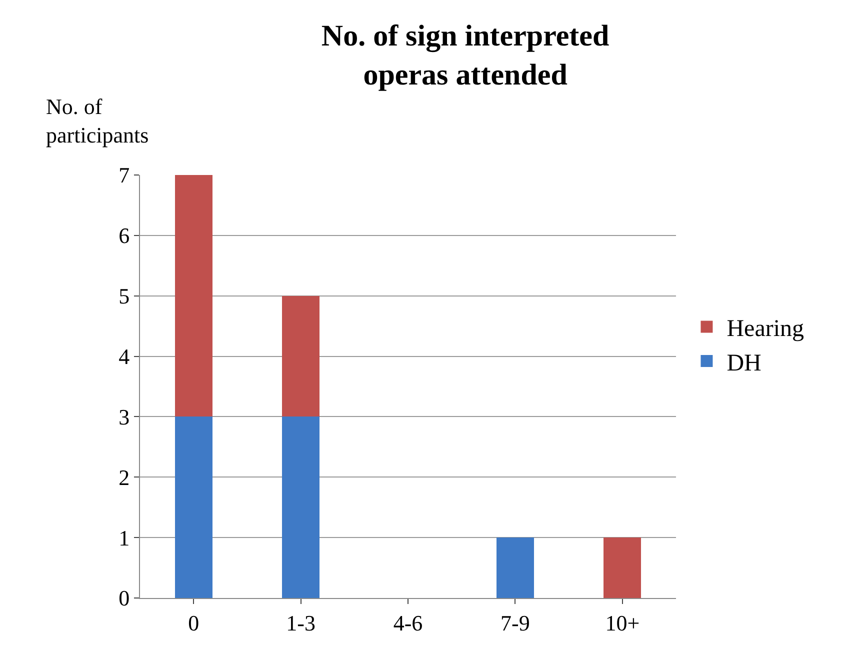 This screenshot has height=648, width=846. What do you see at coordinates (124, 235) in the screenshot?
I see `y-tick-label: 6` at bounding box center [124, 235].